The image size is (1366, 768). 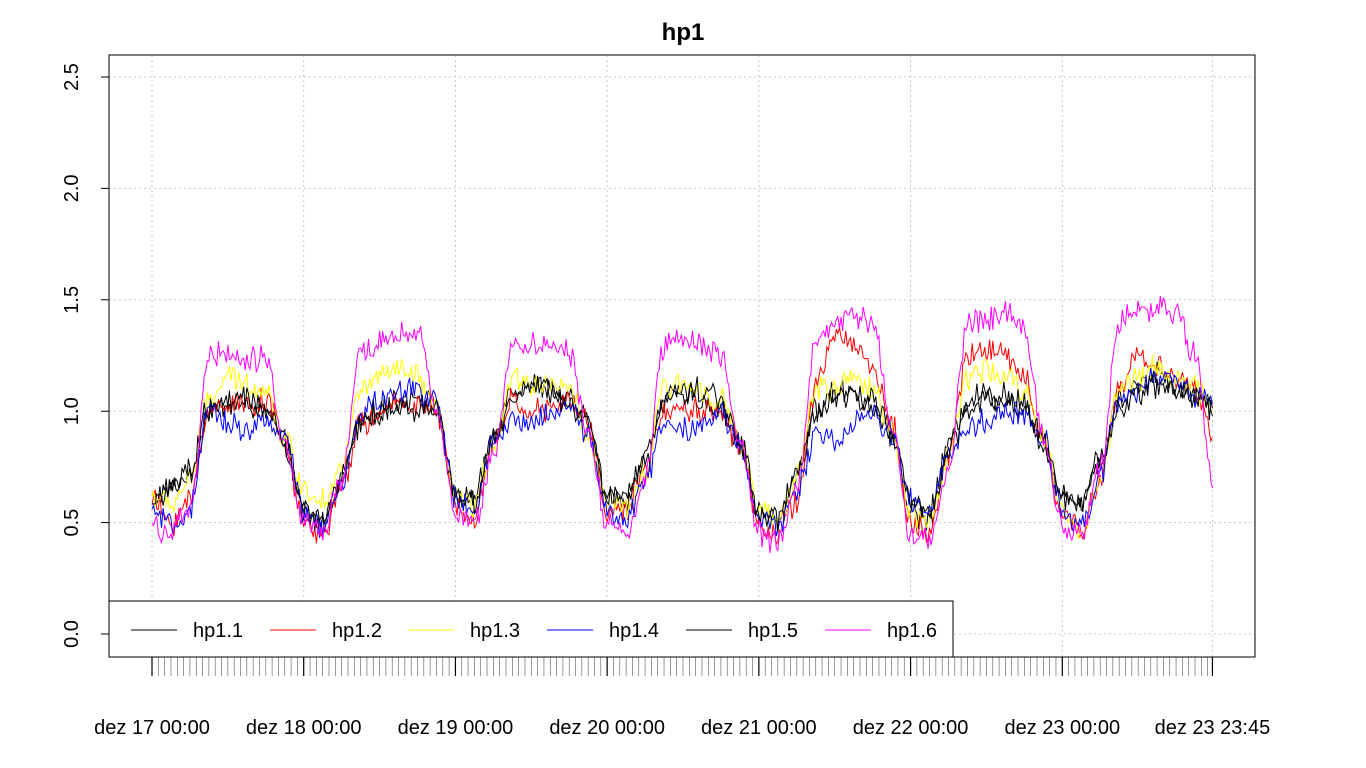 What do you see at coordinates (773, 631) in the screenshot?
I see `legend-label: hp1.5` at bounding box center [773, 631].